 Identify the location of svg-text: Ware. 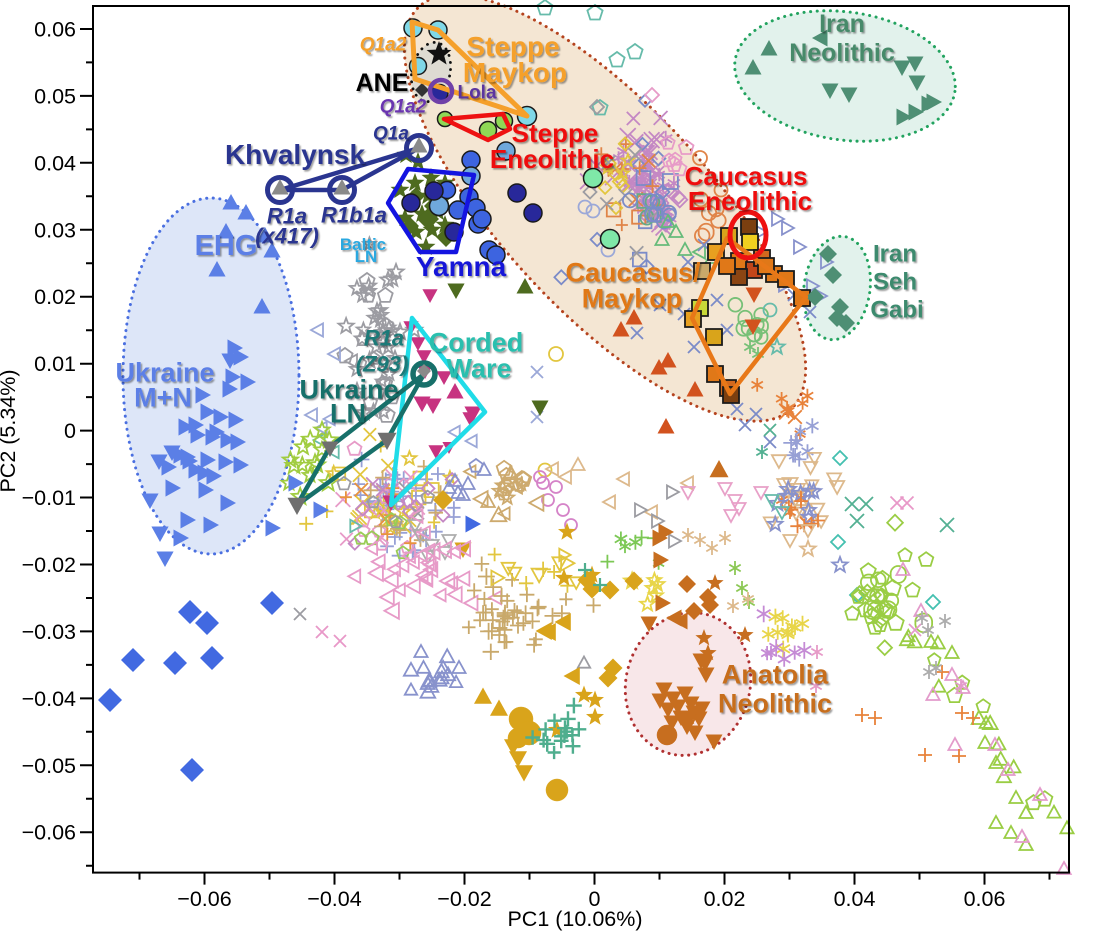
(478, 368).